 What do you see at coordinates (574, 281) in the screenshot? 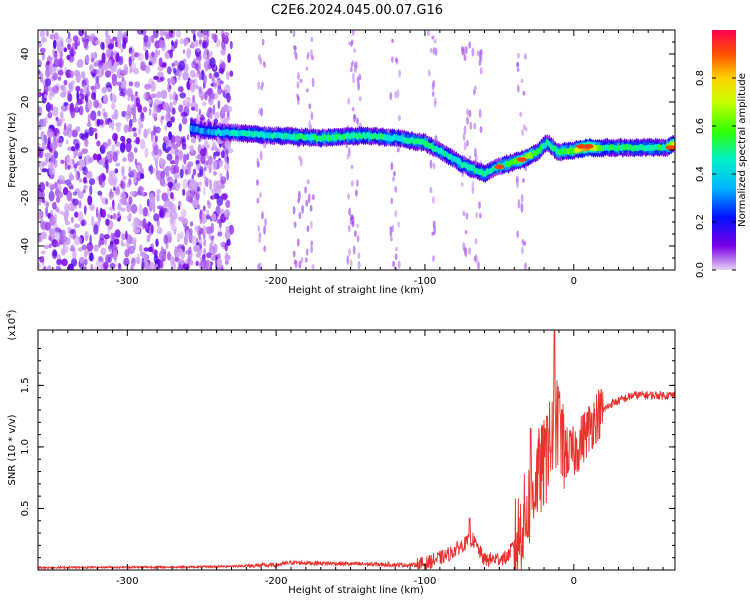
I see `x-tick-label: 0` at bounding box center [574, 281].